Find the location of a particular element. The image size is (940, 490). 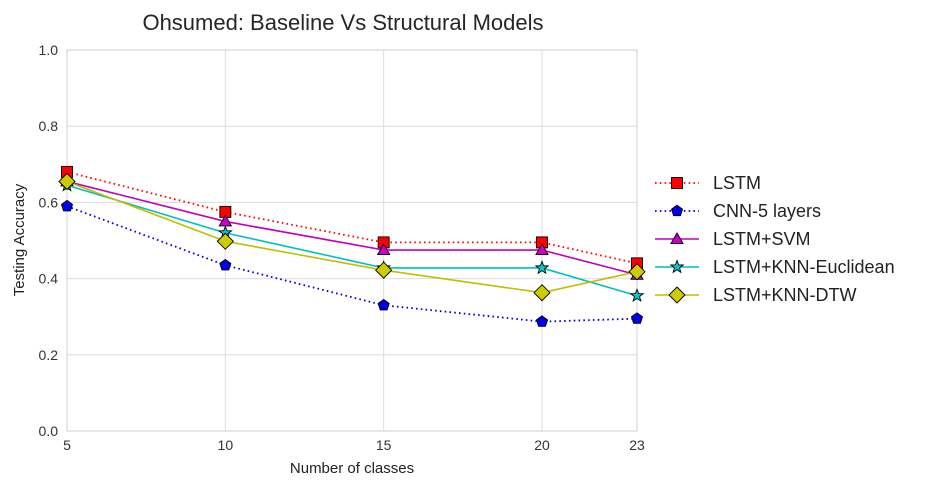

legend-item-lstm: LSTM is located at coordinates (708, 183).